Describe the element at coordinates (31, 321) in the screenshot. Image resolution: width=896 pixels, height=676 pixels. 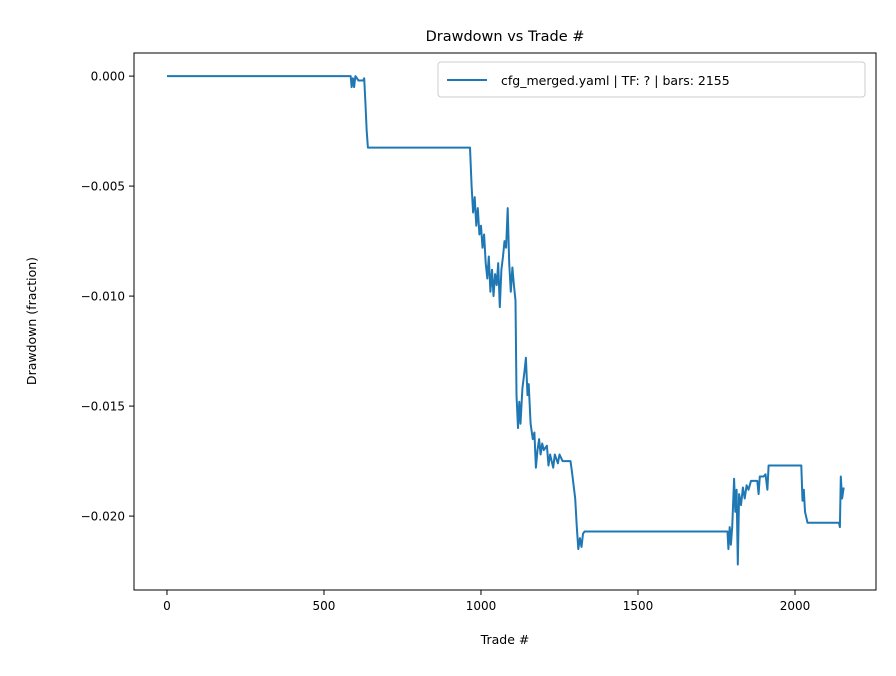
I see `y-axis-label: Drawdown (fraction)` at that location.